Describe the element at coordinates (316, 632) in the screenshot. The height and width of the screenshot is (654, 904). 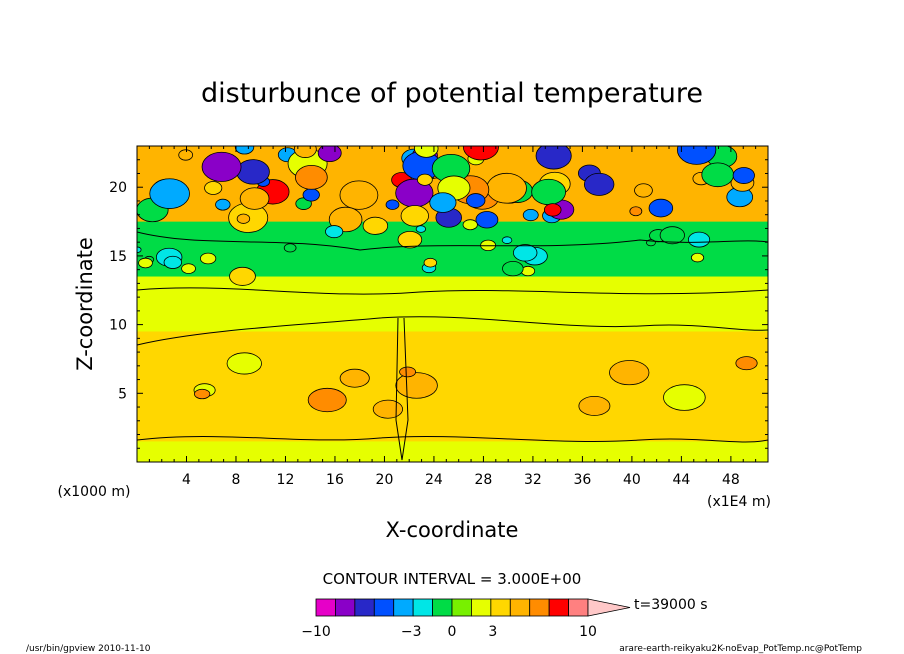
I see `colorbar-label: −10` at that location.